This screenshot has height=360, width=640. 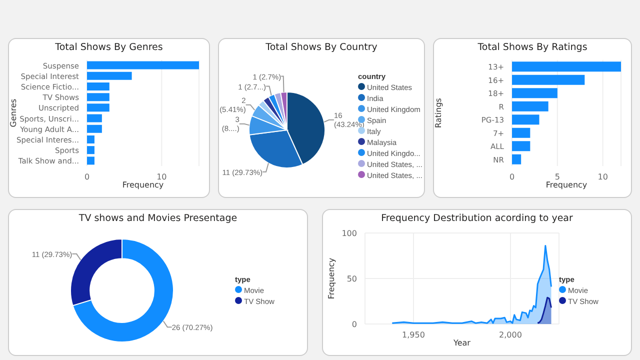 What do you see at coordinates (354, 324) in the screenshot?
I see `y-tick-label: 0` at bounding box center [354, 324].